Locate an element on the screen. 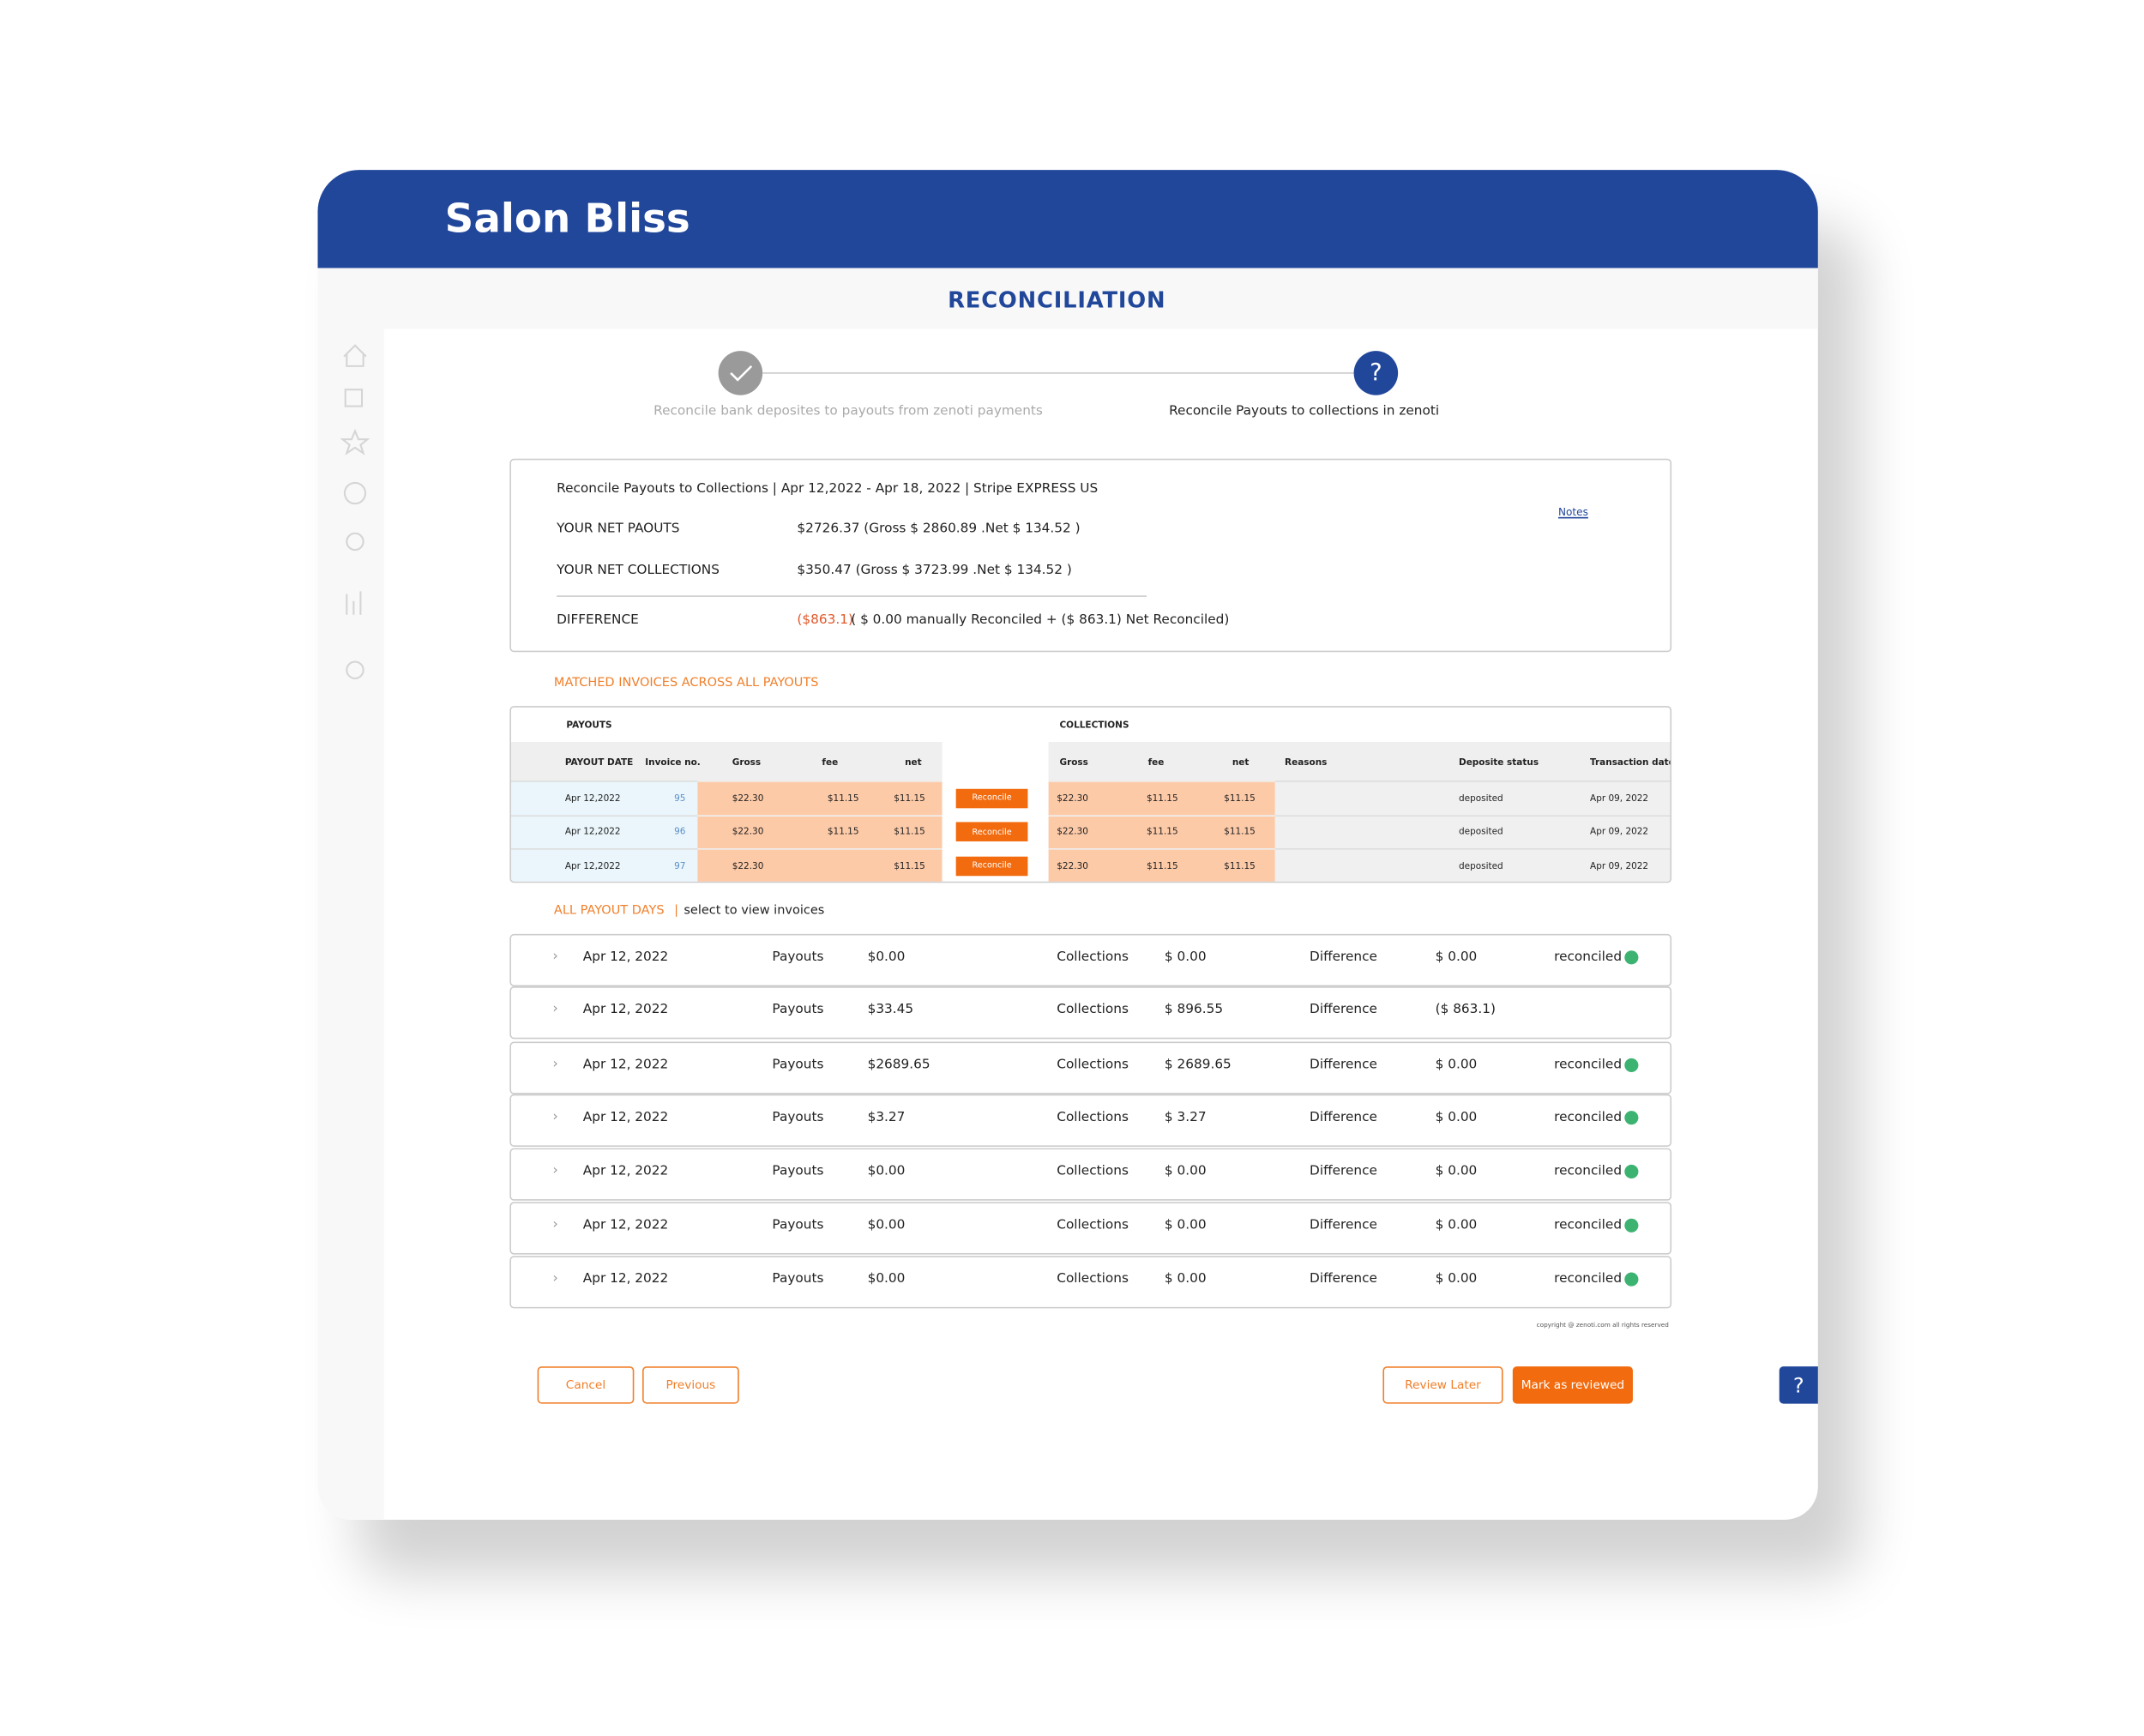  icon-home is located at coordinates (355, 355).